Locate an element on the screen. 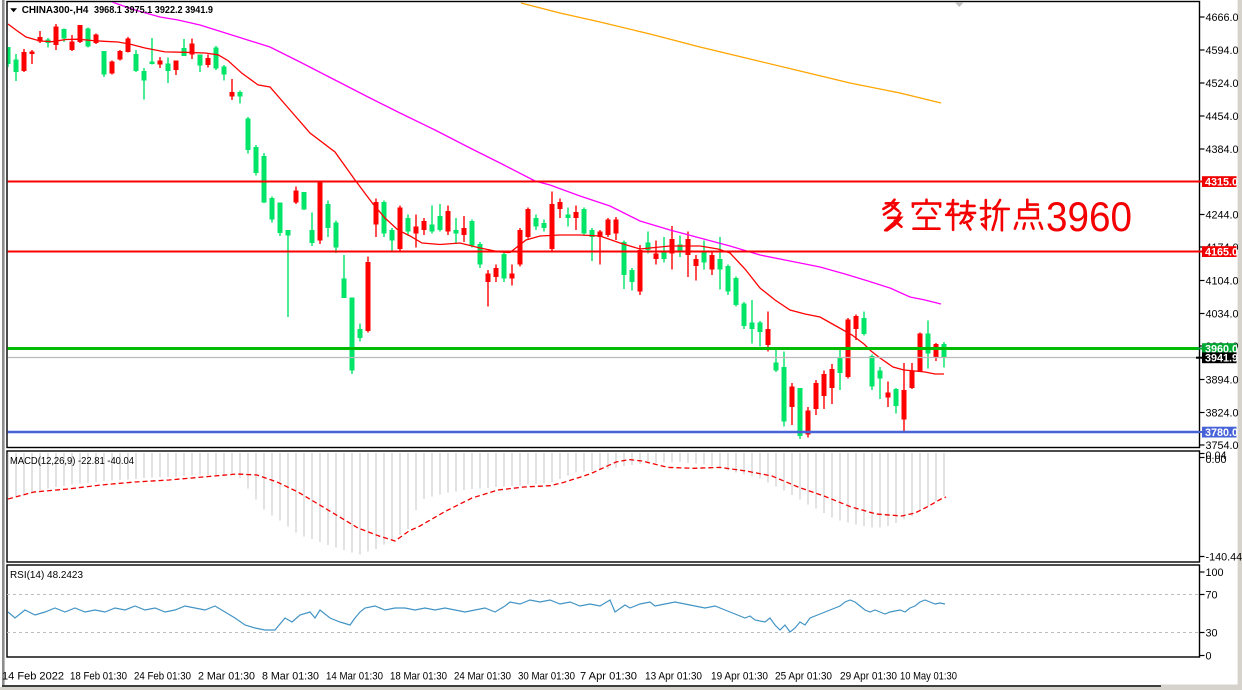 The image size is (1242, 690). svg-text: 24 Feb 01:30 is located at coordinates (162, 677).